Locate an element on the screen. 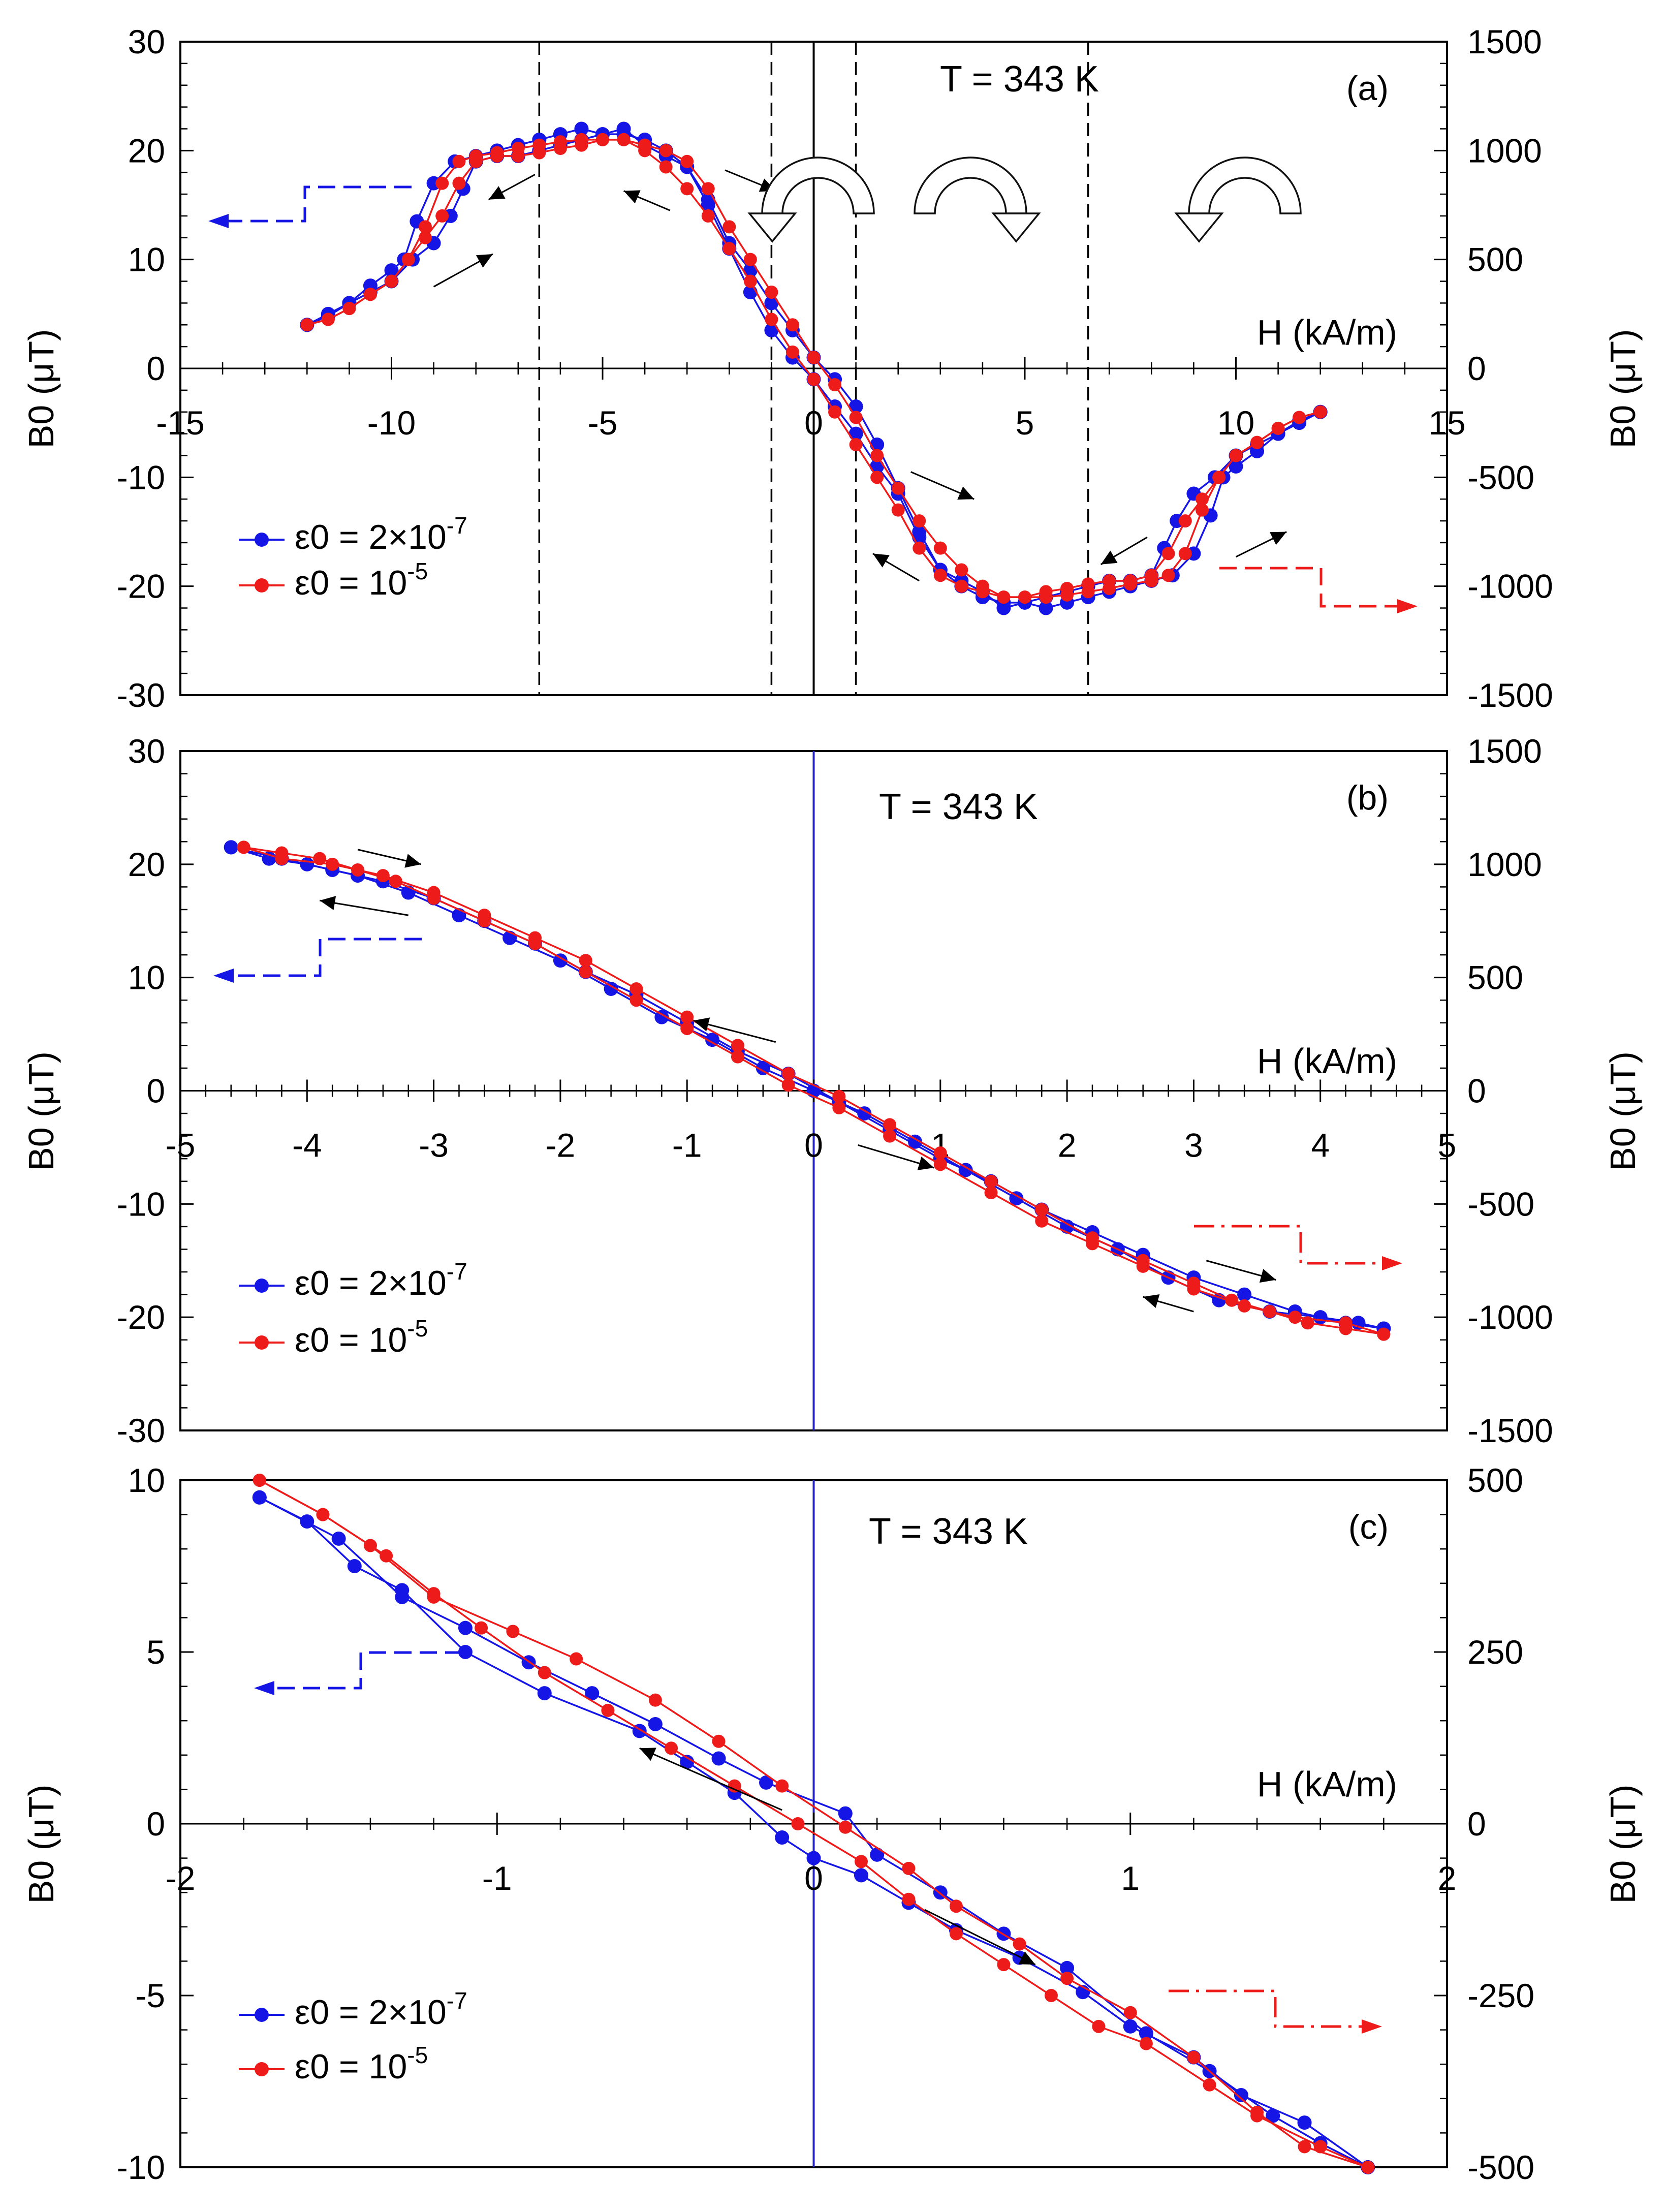 This screenshot has height=2212, width=1666. x-tick-label: -4 is located at coordinates (307, 1145).